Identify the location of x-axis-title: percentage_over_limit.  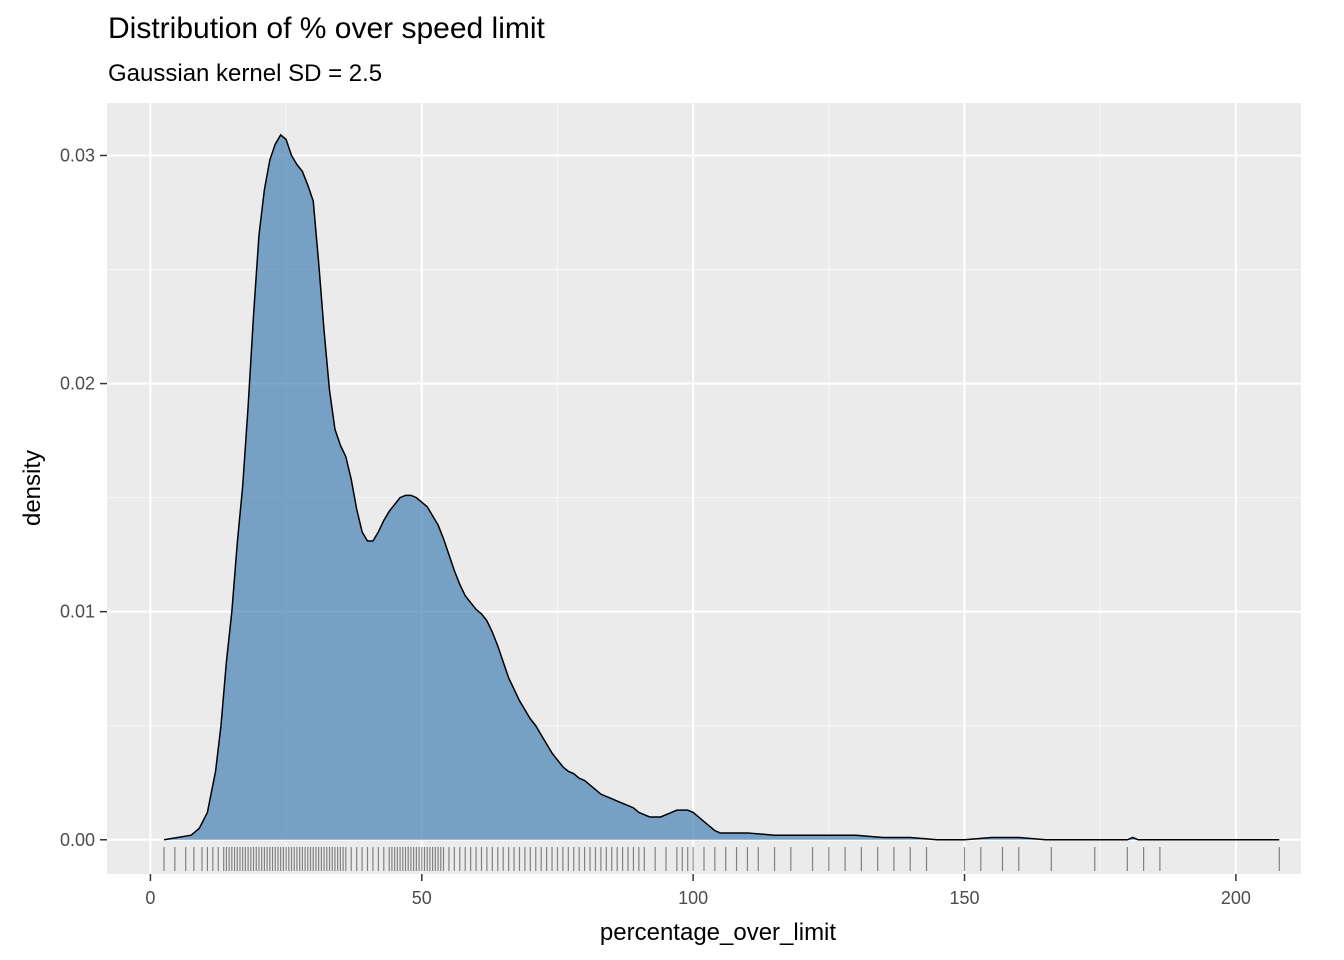
(718, 932).